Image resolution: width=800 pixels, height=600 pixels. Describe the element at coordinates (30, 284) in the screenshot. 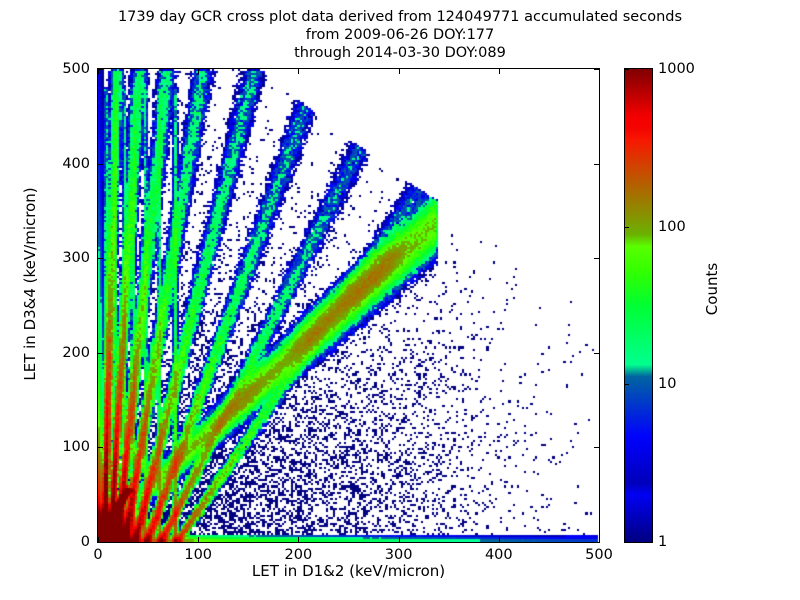

I see `y-axis-label: LET in D3&4 (keV/micron)` at that location.